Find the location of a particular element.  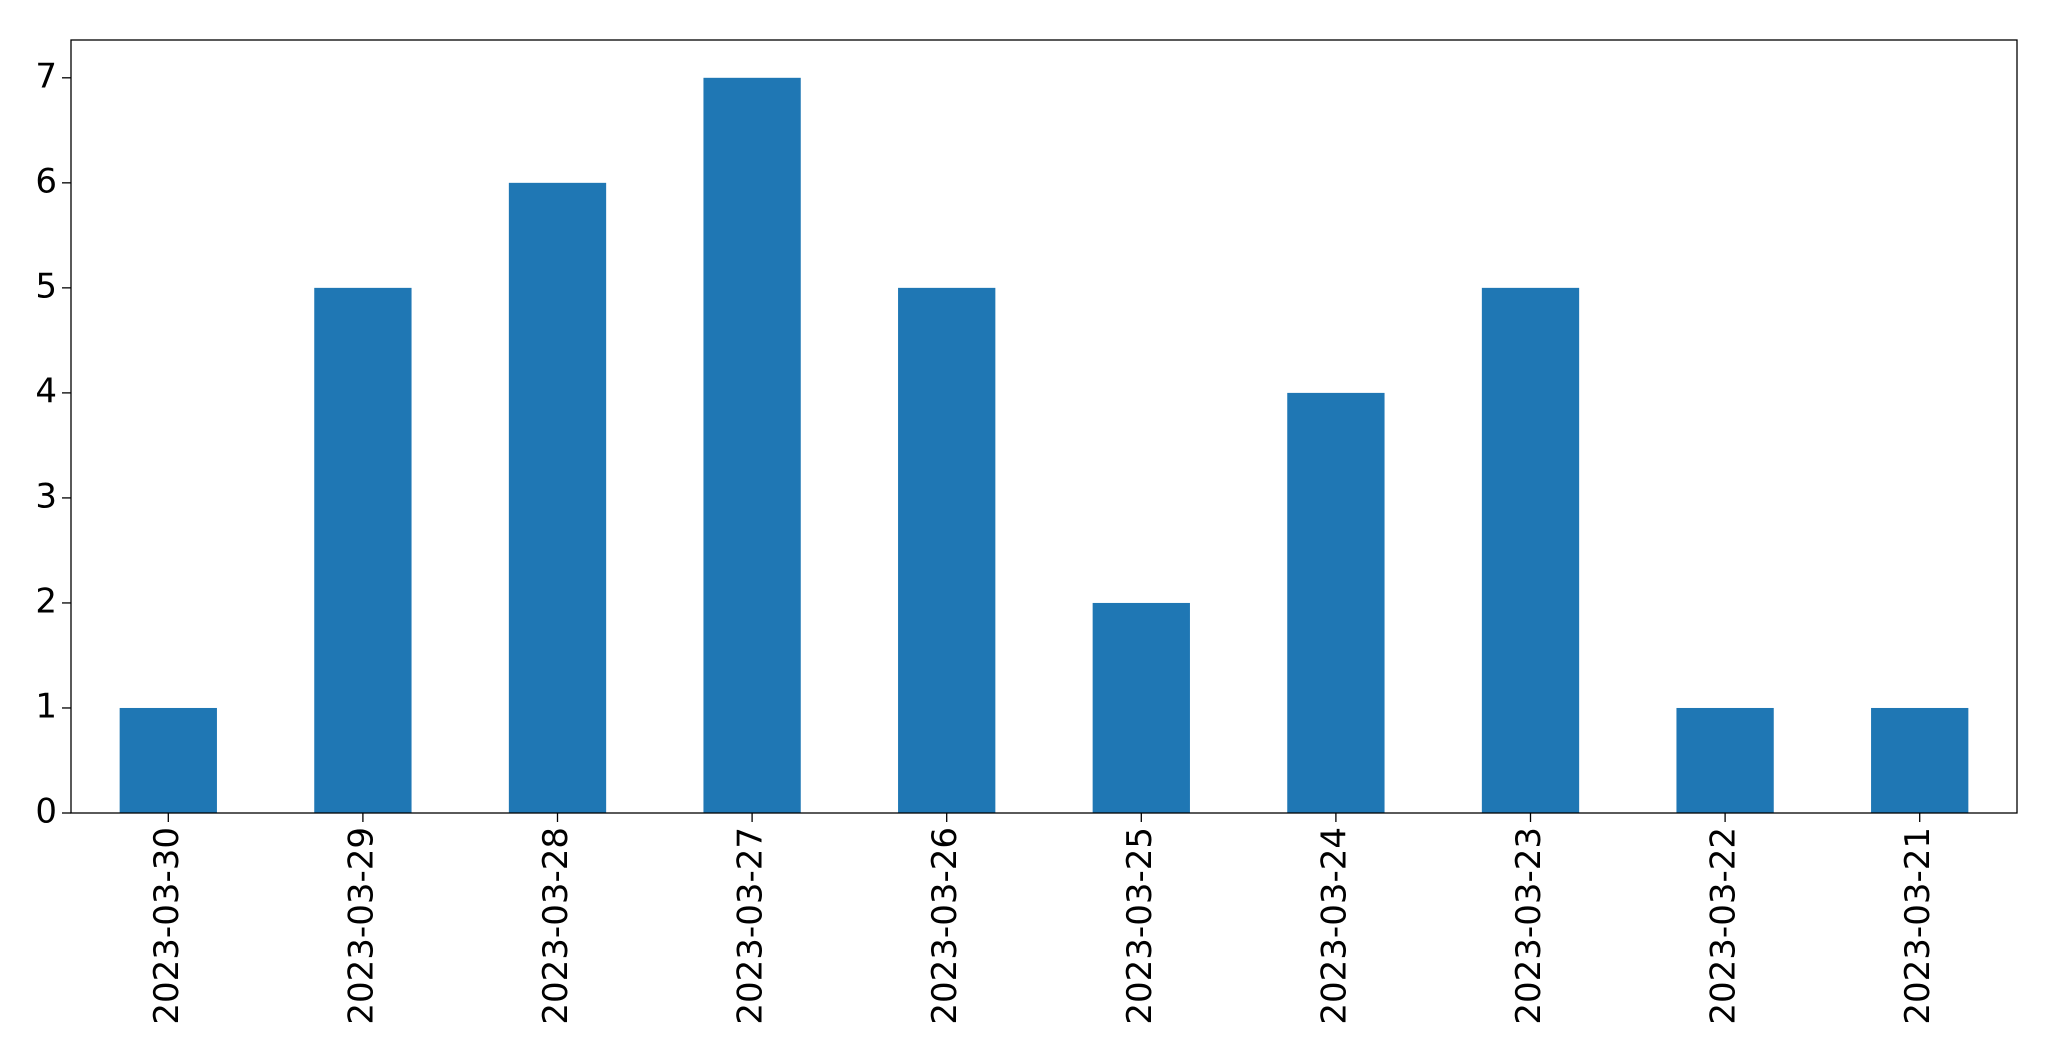

x-tick-label: 2023-03-21 is located at coordinates (1918, 926).